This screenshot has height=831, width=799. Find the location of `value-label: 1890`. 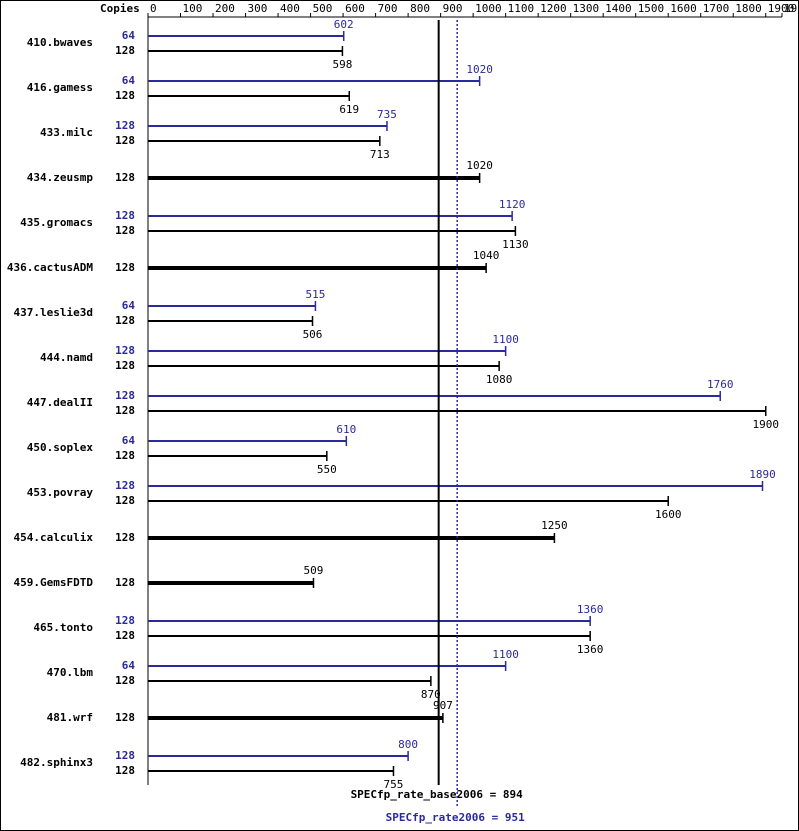

value-label: 1890 is located at coordinates (762, 474).